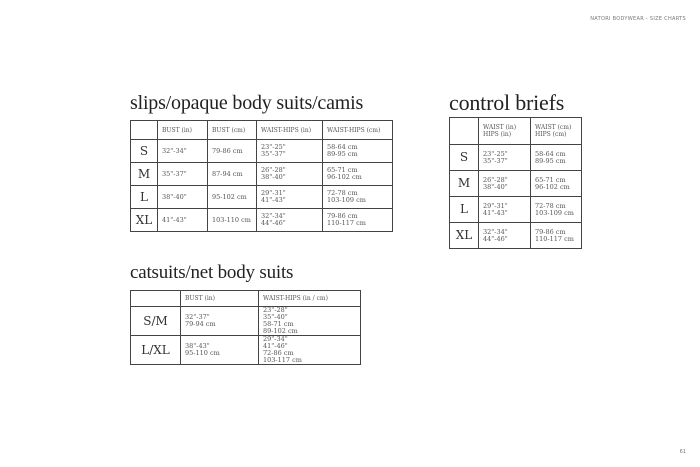 The width and height of the screenshot is (700, 467). Describe the element at coordinates (556, 131) in the screenshot. I see `column-header: WAIST (cm) HIPS (cm)` at that location.